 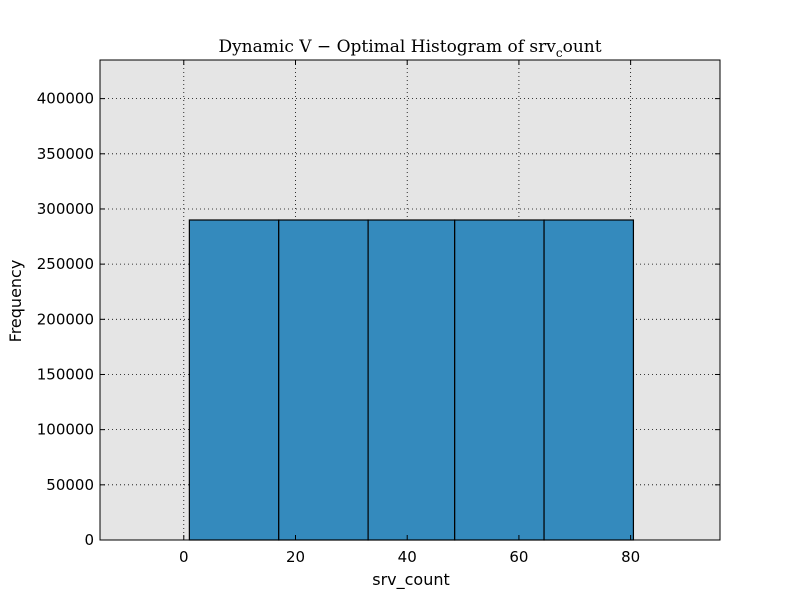 I want to click on chart-title-tail: ount, so click(x=582, y=47).